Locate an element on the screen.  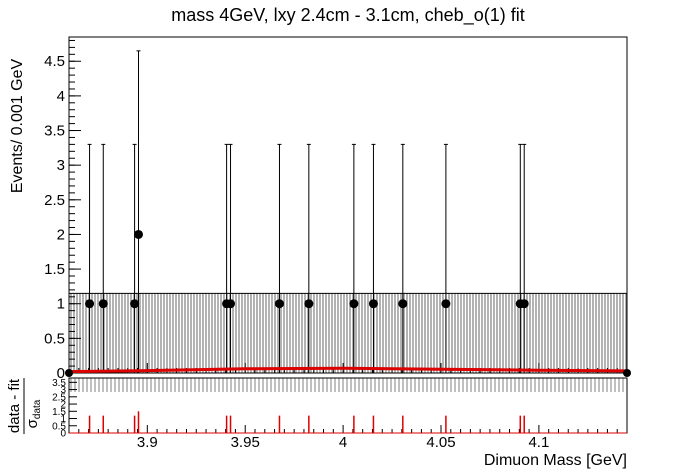
x-tick-label: 3.9 is located at coordinates (147, 442).